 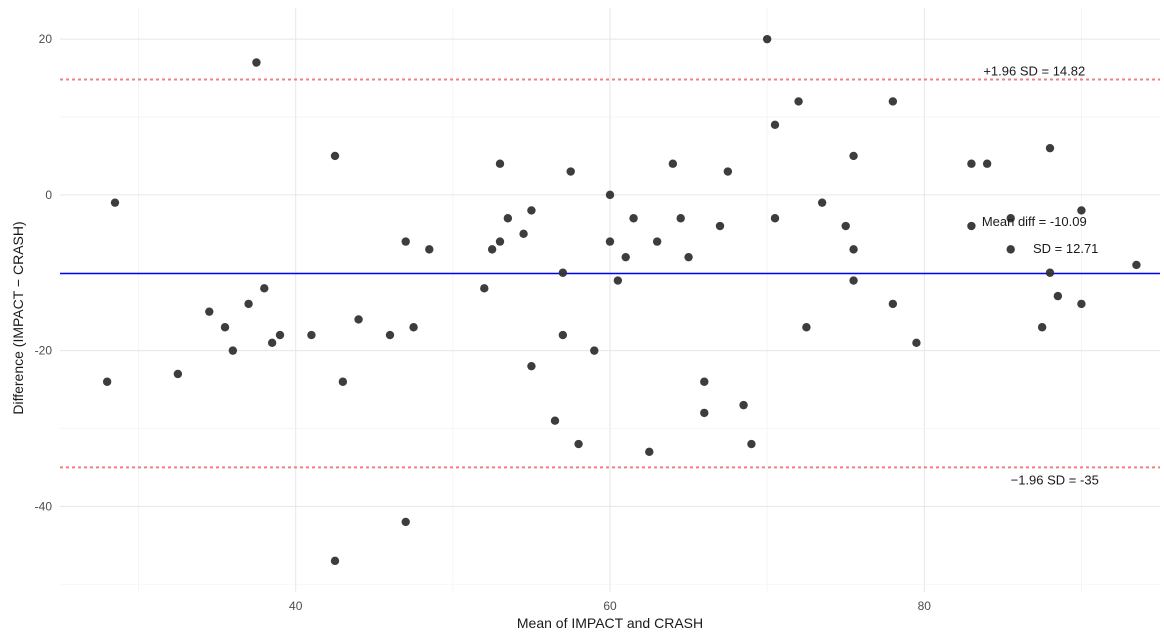 What do you see at coordinates (48, 195) in the screenshot?
I see `y-tick-label: 0` at bounding box center [48, 195].